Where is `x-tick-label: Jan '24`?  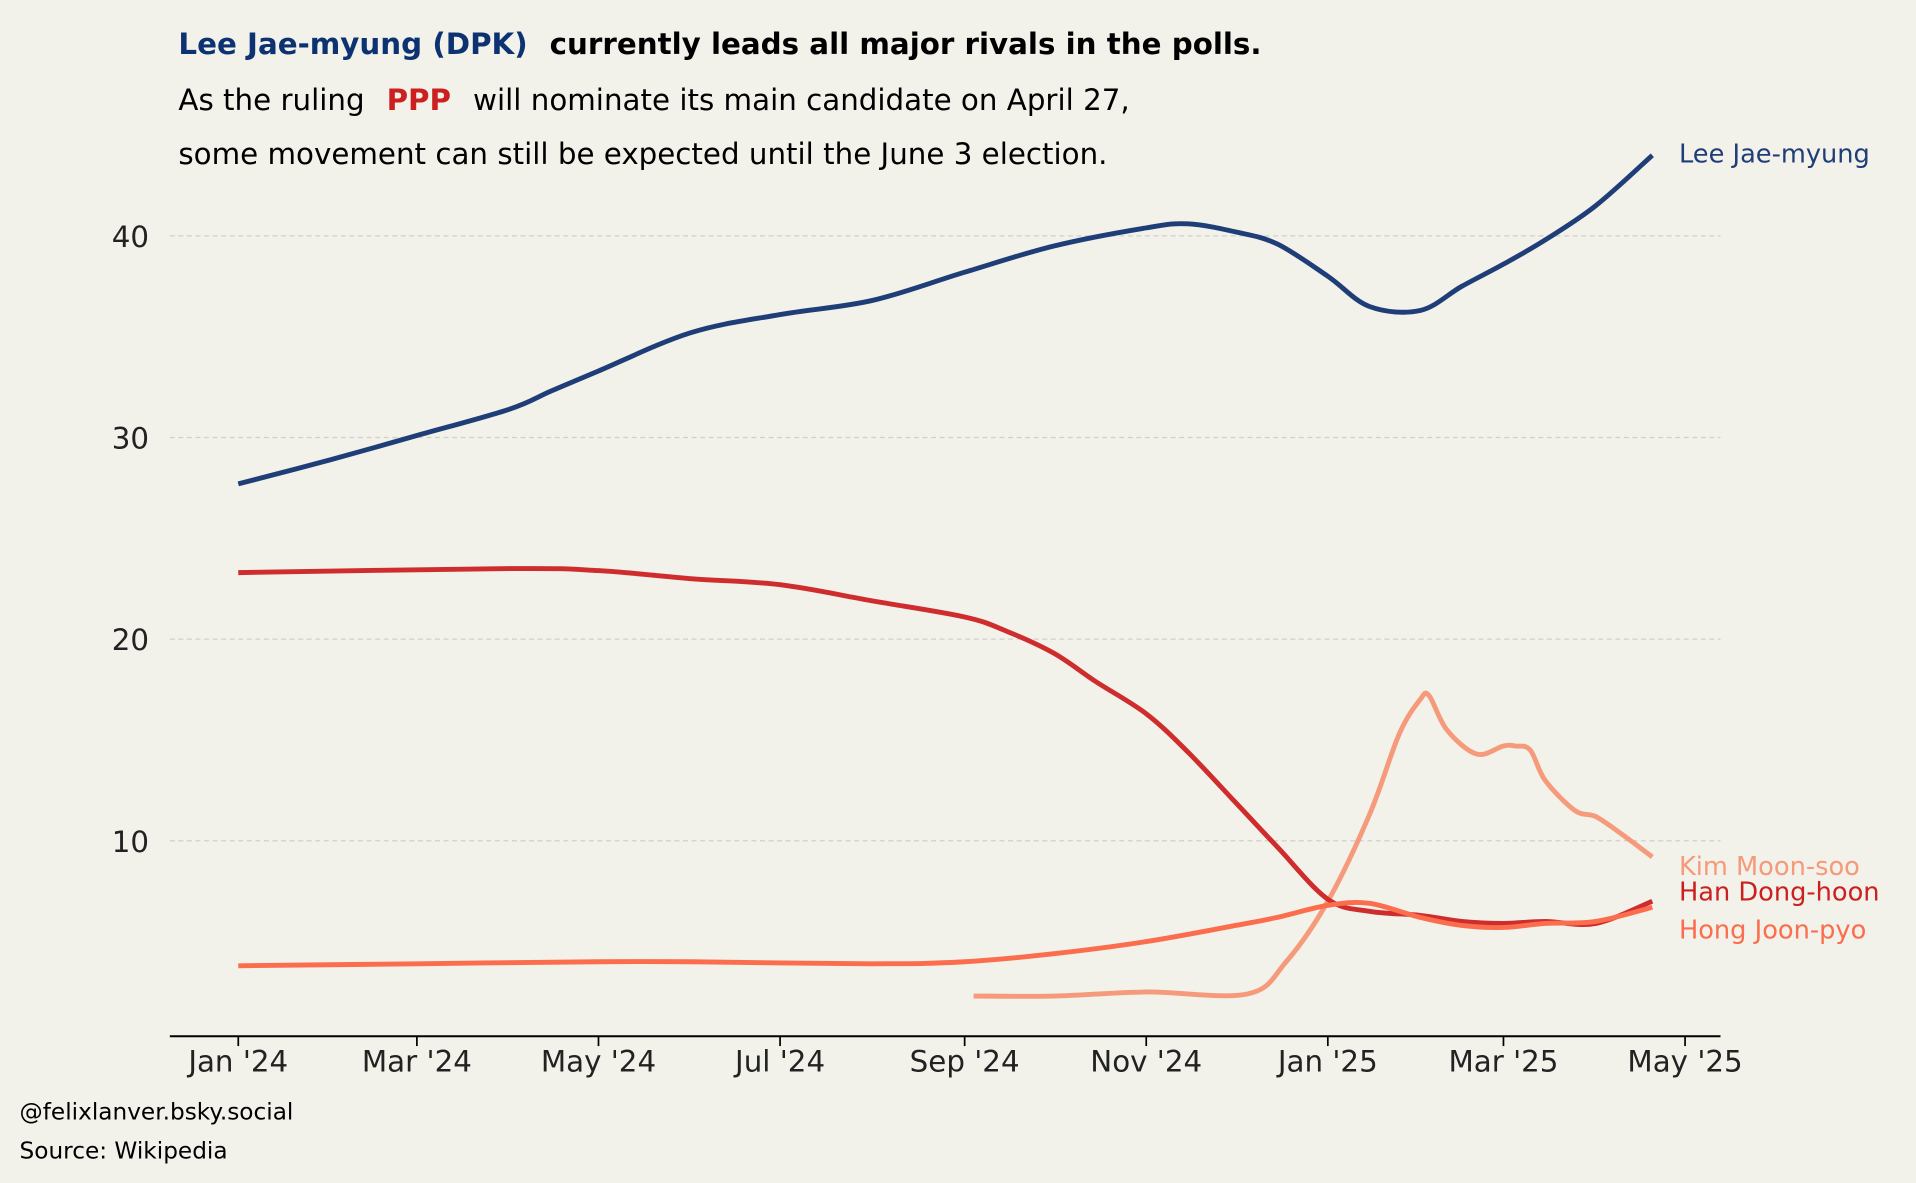 x-tick-label: Jan '24 is located at coordinates (237, 1062).